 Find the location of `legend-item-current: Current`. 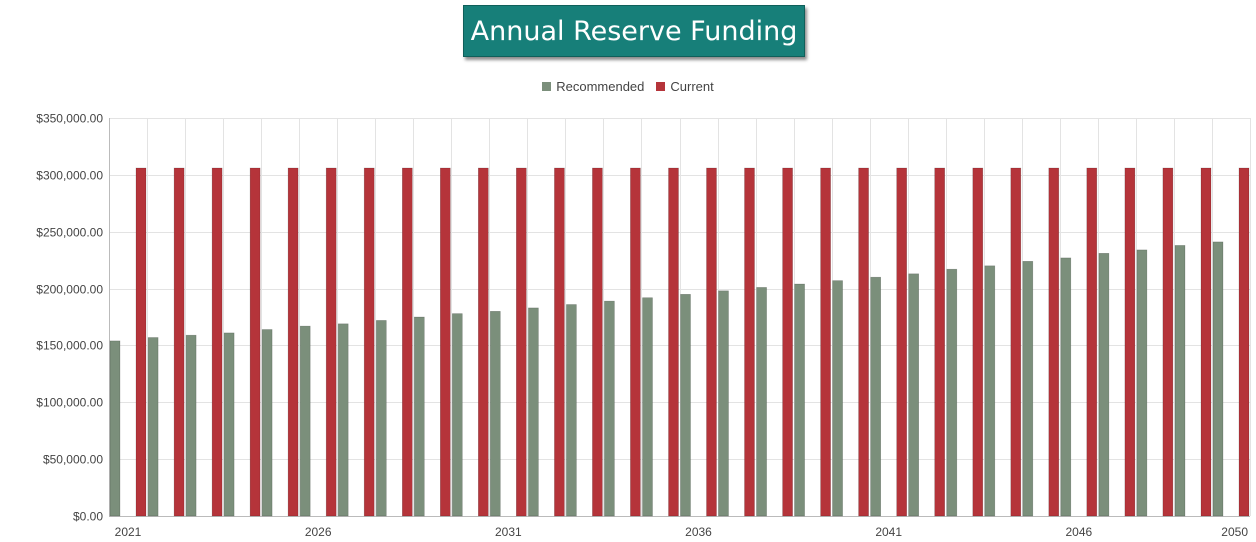

legend-item-current: Current is located at coordinates (685, 86).